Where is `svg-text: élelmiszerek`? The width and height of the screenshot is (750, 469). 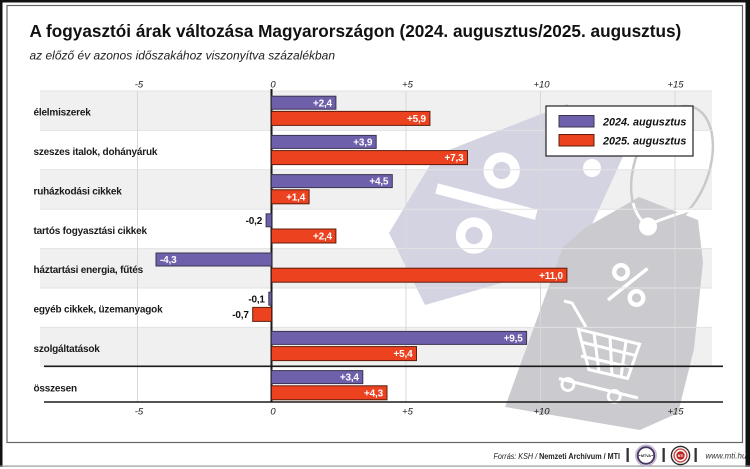
svg-text: élelmiszerek is located at coordinates (63, 113).